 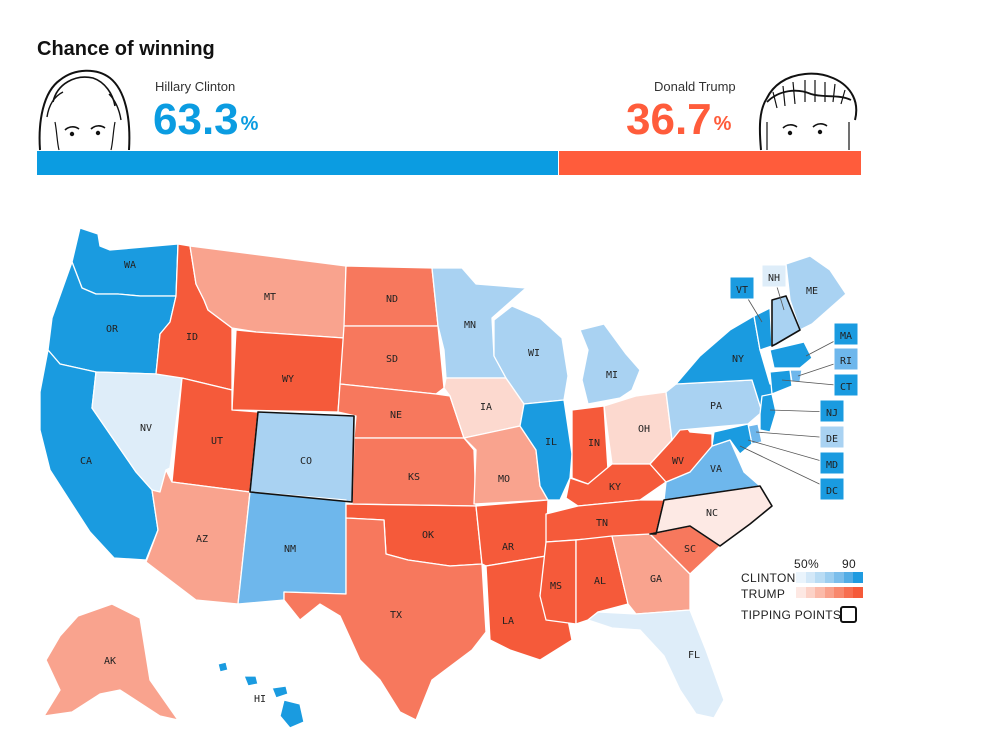 I want to click on leader-line-de, so click(x=794, y=435).